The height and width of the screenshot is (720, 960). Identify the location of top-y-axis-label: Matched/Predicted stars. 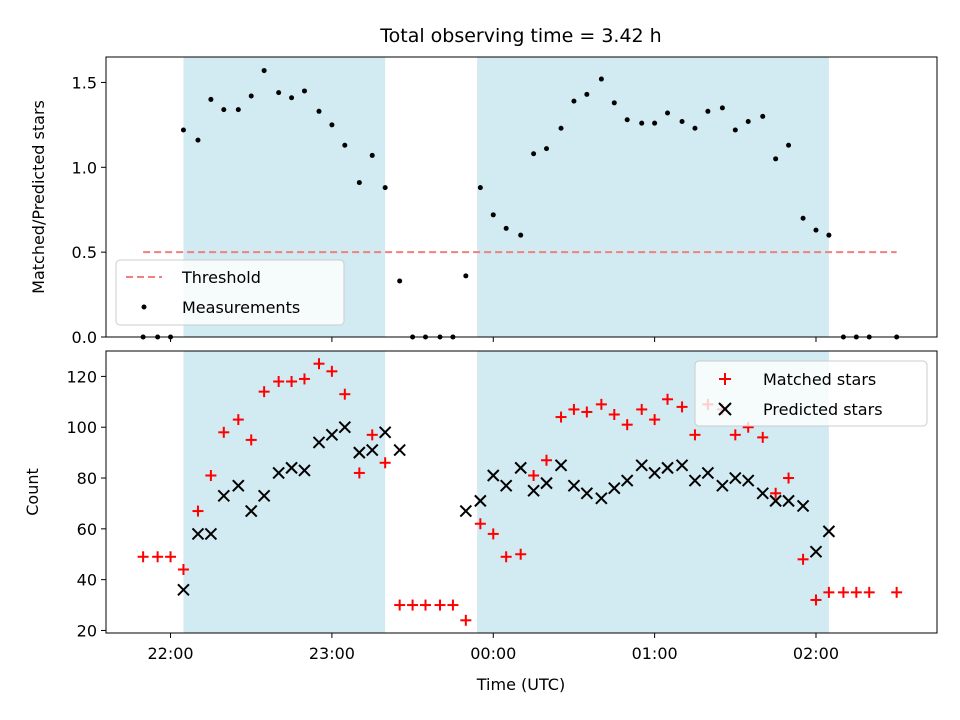
(38, 197).